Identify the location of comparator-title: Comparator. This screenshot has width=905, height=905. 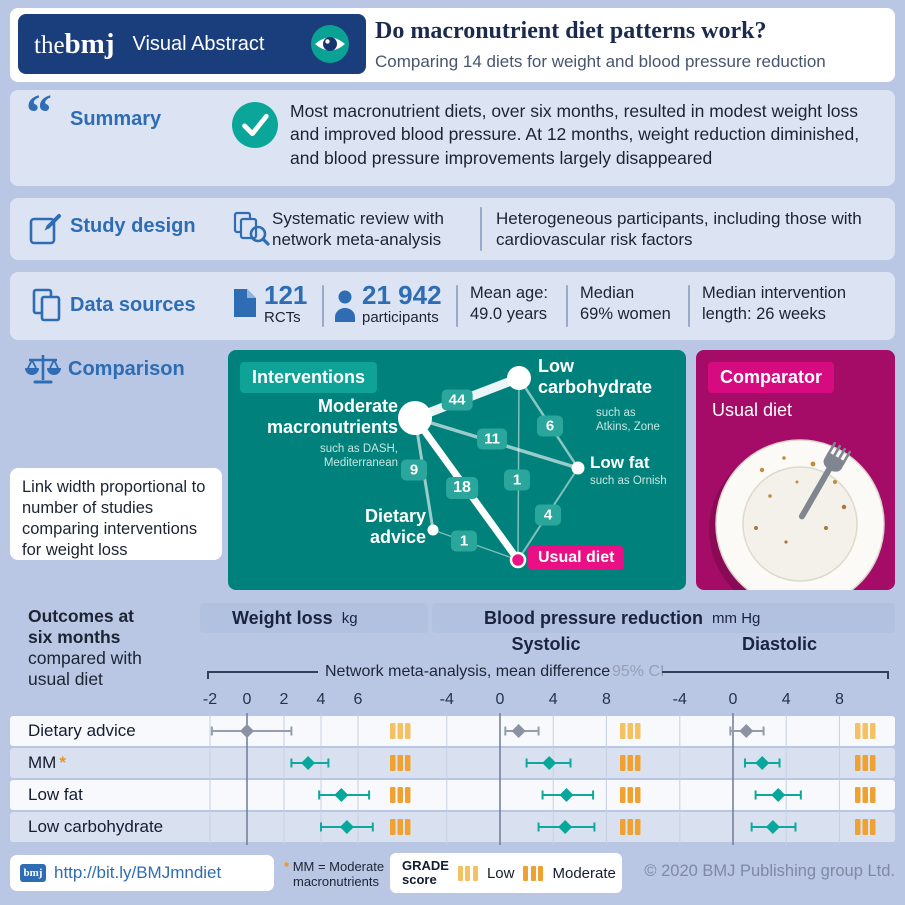
(771, 377).